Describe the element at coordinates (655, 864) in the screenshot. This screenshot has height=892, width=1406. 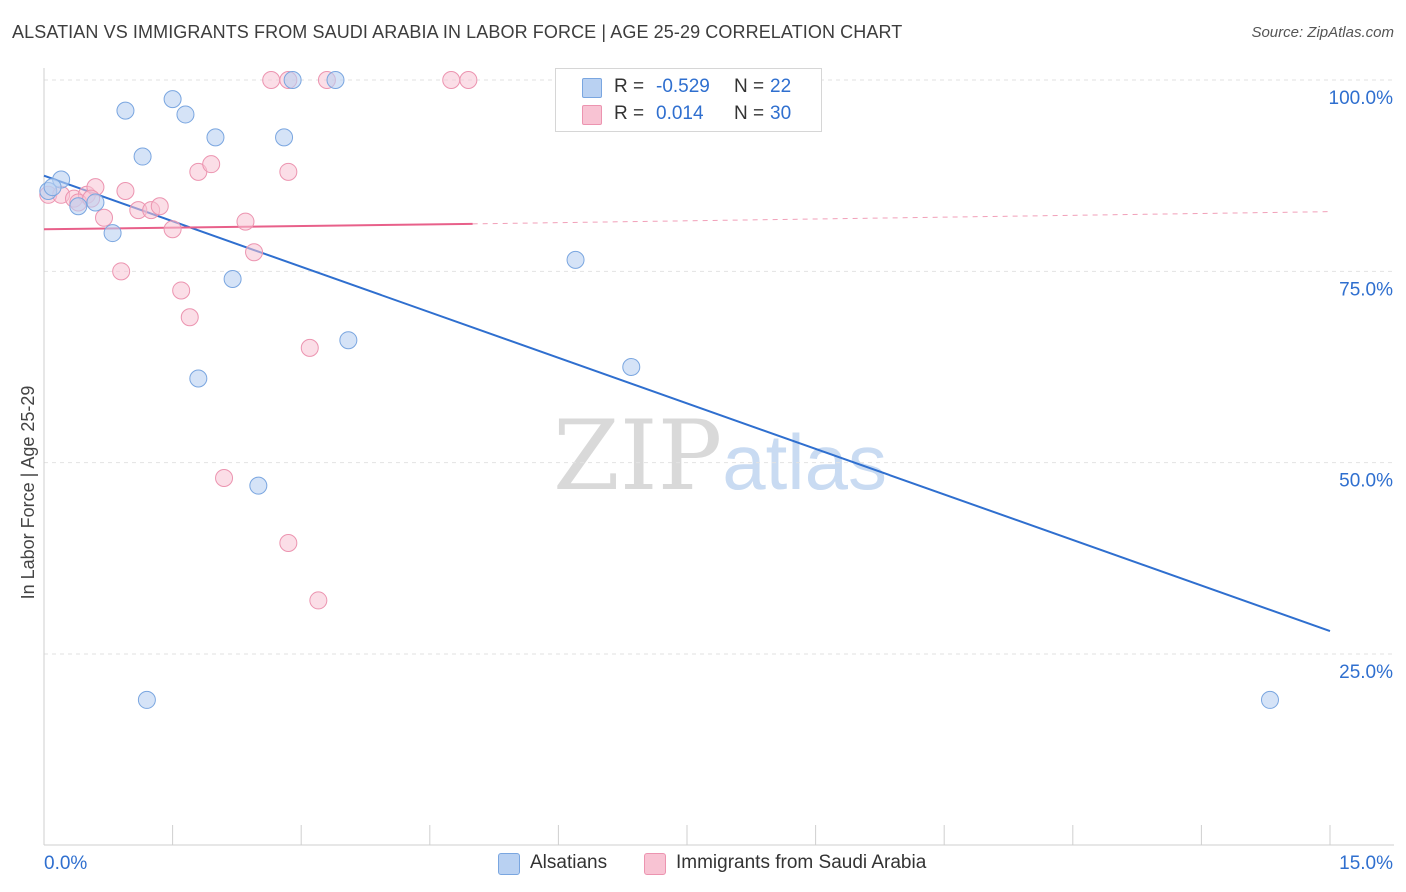
I see `bottom-legend-swatch-saudi` at that location.